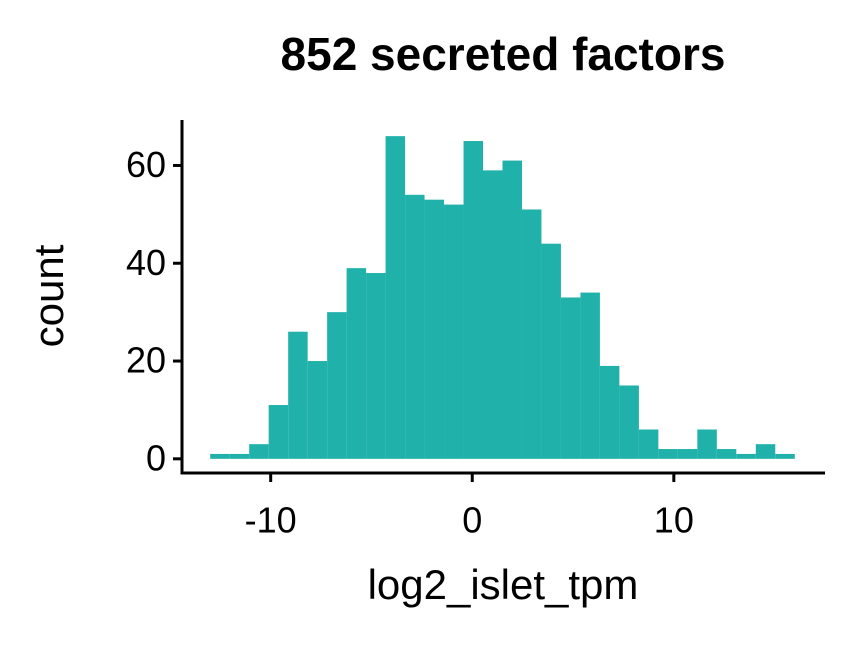 This screenshot has height=647, width=854. Describe the element at coordinates (156, 457) in the screenshot. I see `y-tick-label: 0` at that location.